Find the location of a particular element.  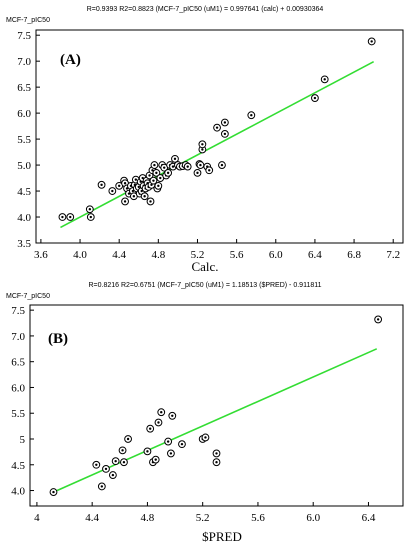

chart-b-y-label: MCF-7_pIC50 is located at coordinates (28, 296).